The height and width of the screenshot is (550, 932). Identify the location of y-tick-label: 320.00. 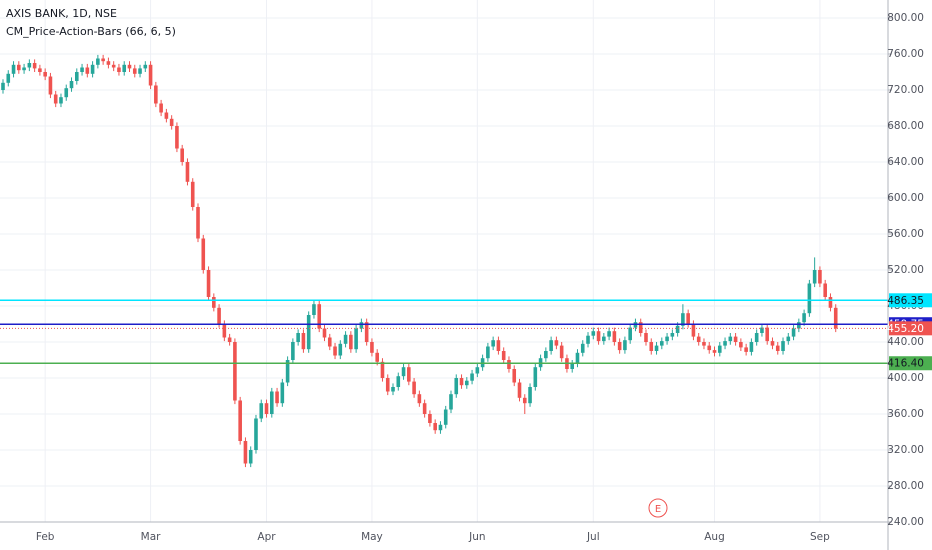
(905, 450).